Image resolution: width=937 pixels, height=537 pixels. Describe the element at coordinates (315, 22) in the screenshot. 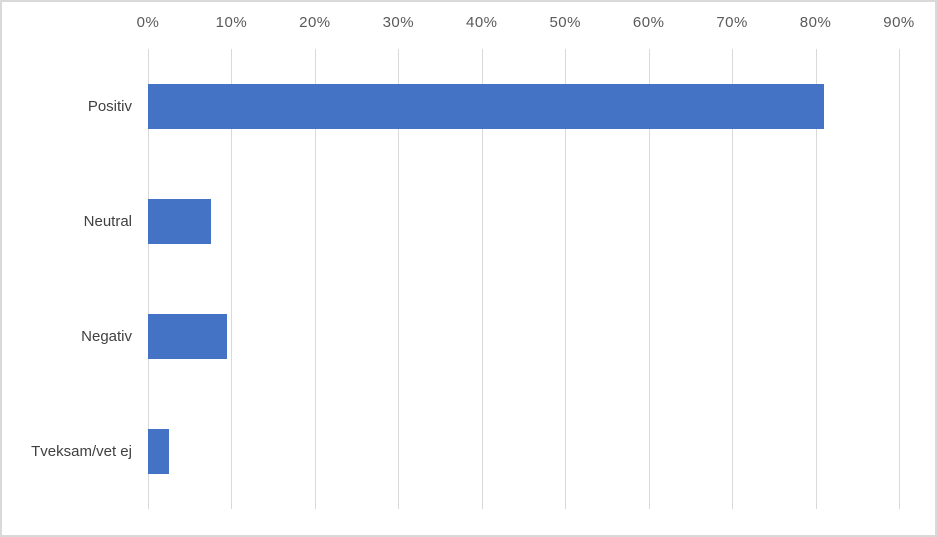

I see `x-tick-label: 20%` at that location.